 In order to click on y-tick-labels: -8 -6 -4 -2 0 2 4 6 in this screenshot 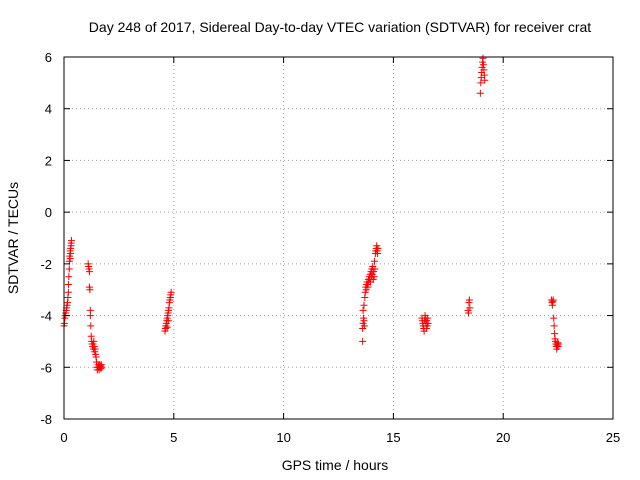, I will do `click(46, 238)`.